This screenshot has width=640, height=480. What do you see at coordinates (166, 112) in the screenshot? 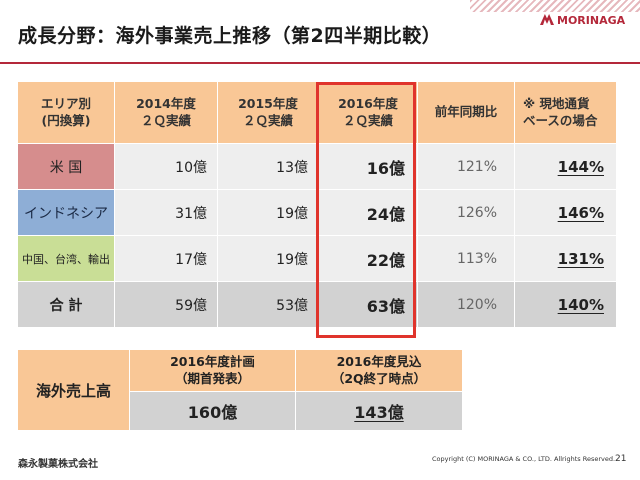
I see `header-2014: 2014年度 ２Ｑ実績` at bounding box center [166, 112].